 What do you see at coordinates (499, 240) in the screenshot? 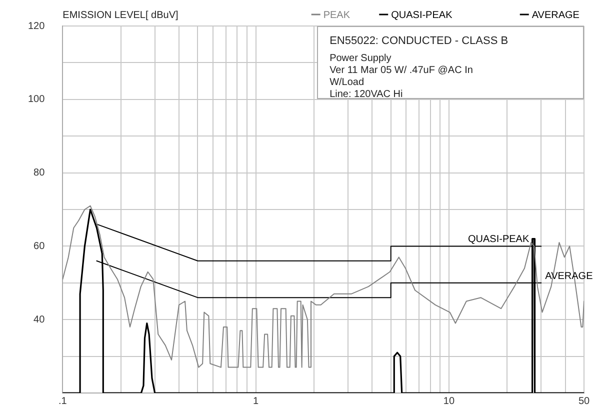
I see `text: QUASI-PEAK` at bounding box center [499, 240].